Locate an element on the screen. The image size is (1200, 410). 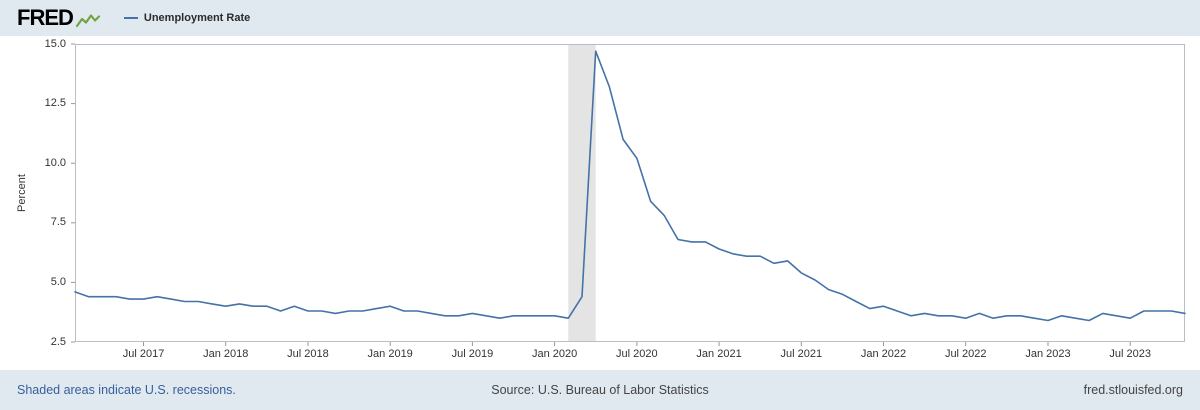
chart-header: FRED Unemployment Rate is located at coordinates (600, 18).